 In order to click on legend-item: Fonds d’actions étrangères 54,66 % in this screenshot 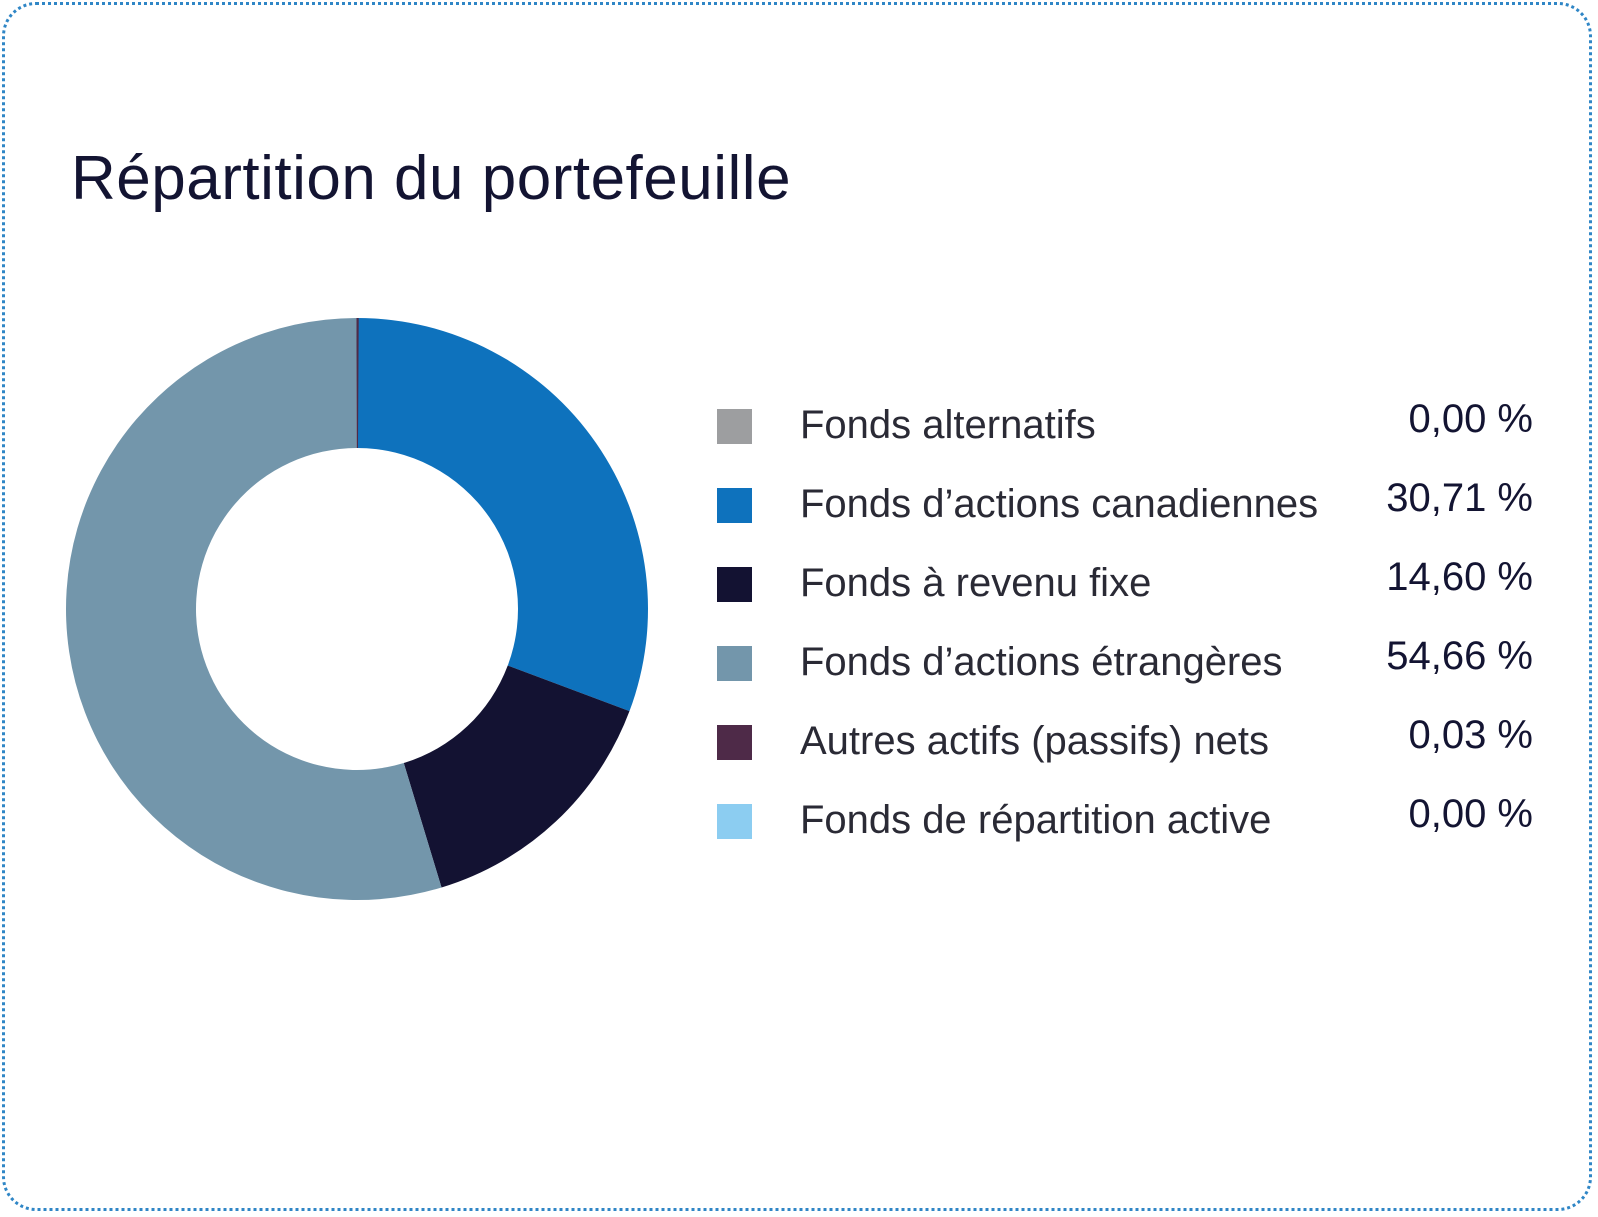, I will do `click(1125, 673)`.